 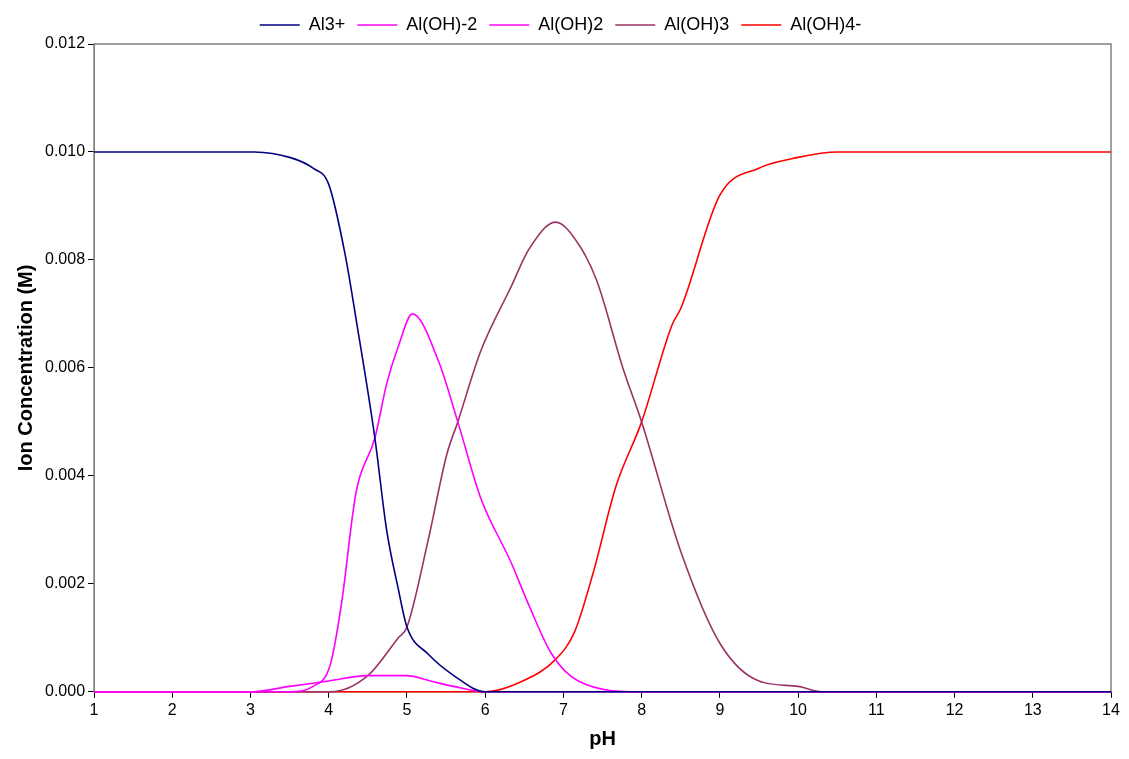 I want to click on legend-label: Al(OH)3, so click(x=697, y=23).